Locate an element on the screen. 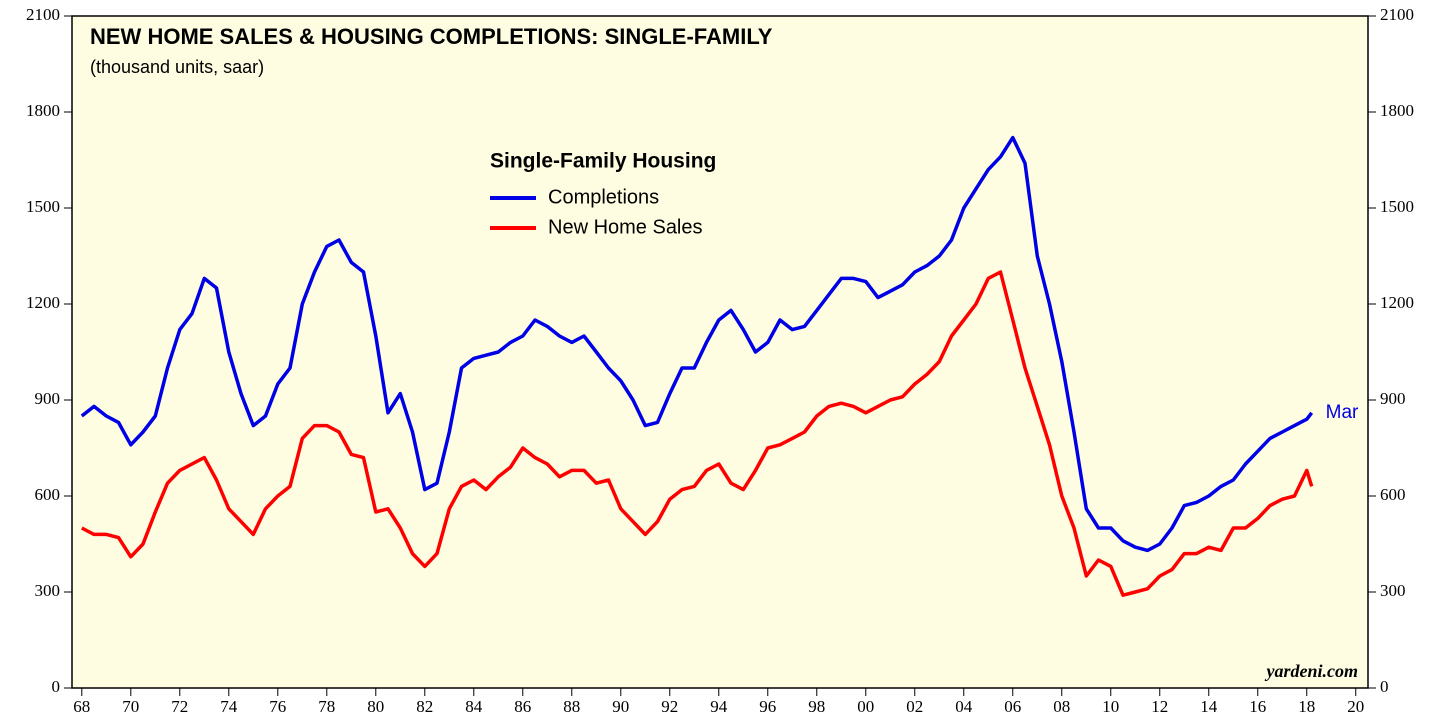 Image resolution: width=1450 pixels, height=719 pixels. x-tick-label: 00 is located at coordinates (865, 706).